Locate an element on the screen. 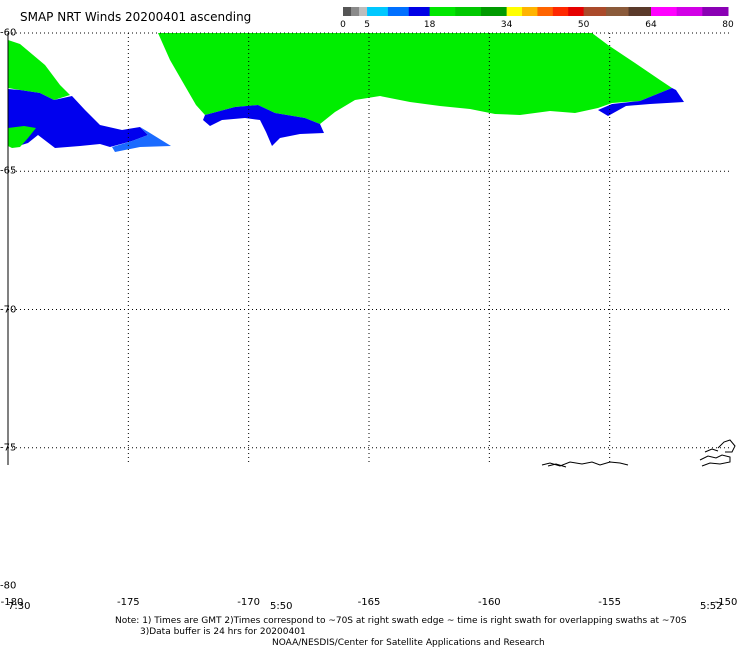  longitude-label: -165 is located at coordinates (369, 602).